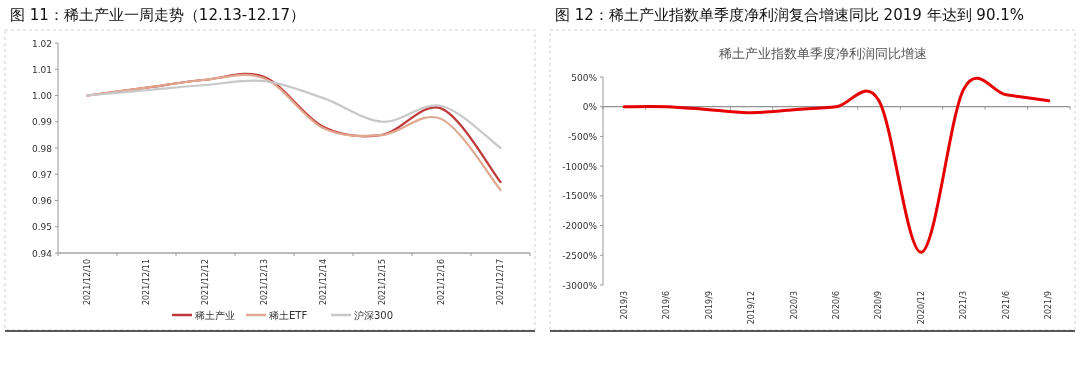 The height and width of the screenshot is (385, 1080). I want to click on y-tick-label: 0.98, so click(42, 148).